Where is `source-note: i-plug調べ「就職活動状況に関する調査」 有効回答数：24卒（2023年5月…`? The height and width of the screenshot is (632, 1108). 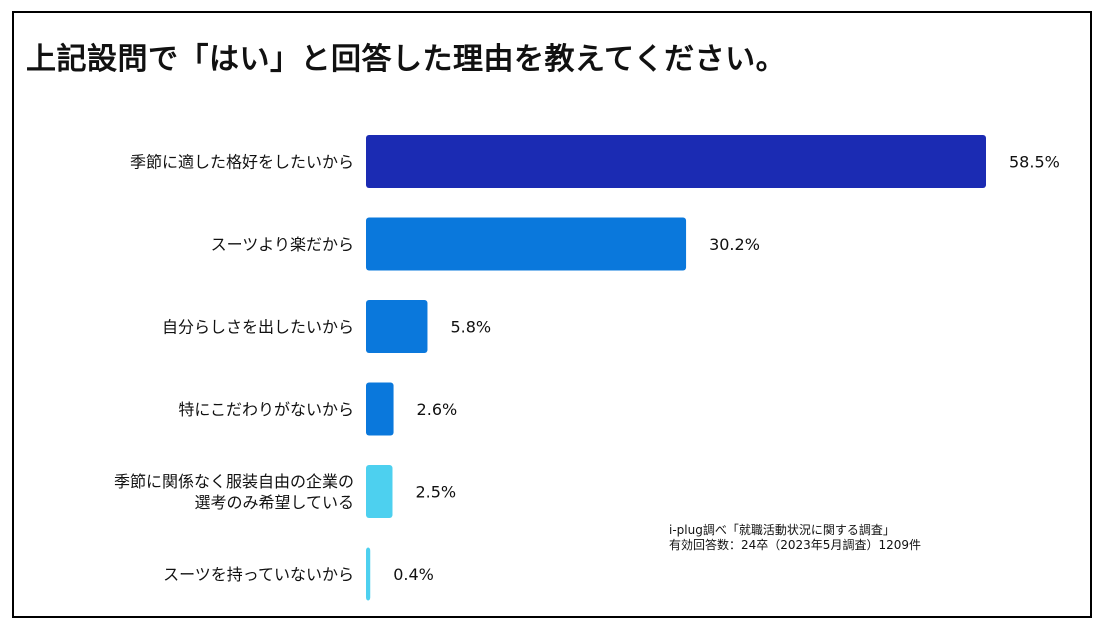 source-note: i-plug調べ「就職活動状況に関する調査」 有効回答数：24卒（2023年5月… is located at coordinates (795, 538).